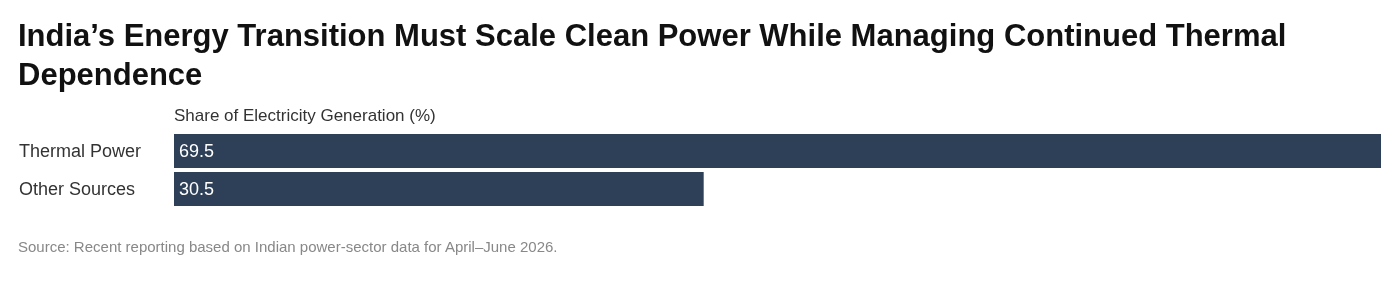 The width and height of the screenshot is (1400, 300). I want to click on y-tick-label: Thermal Power, so click(80, 151).